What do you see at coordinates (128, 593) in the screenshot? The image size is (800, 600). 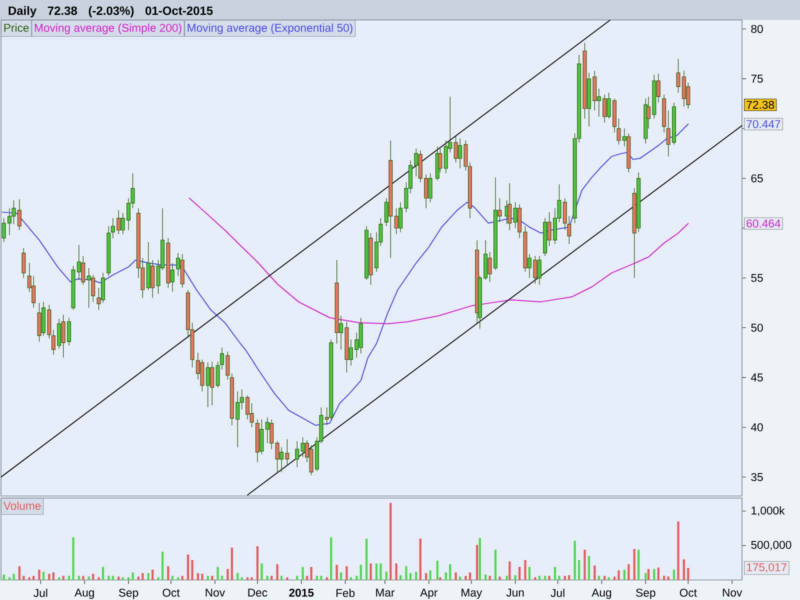 I see `x-tick-label: Sep` at bounding box center [128, 593].